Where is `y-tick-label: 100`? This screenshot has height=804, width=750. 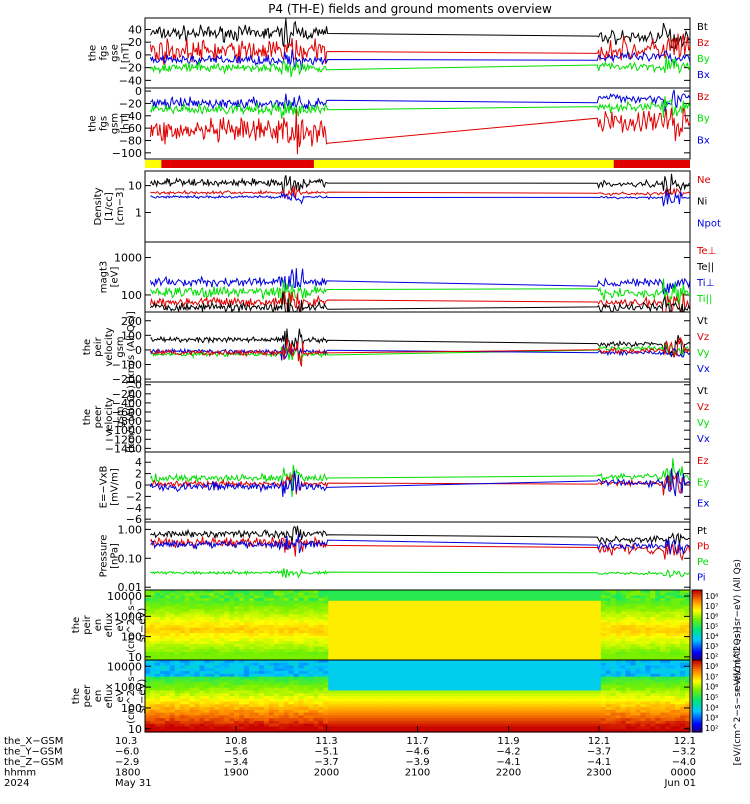 y-tick-label: 100 is located at coordinates (131, 295).